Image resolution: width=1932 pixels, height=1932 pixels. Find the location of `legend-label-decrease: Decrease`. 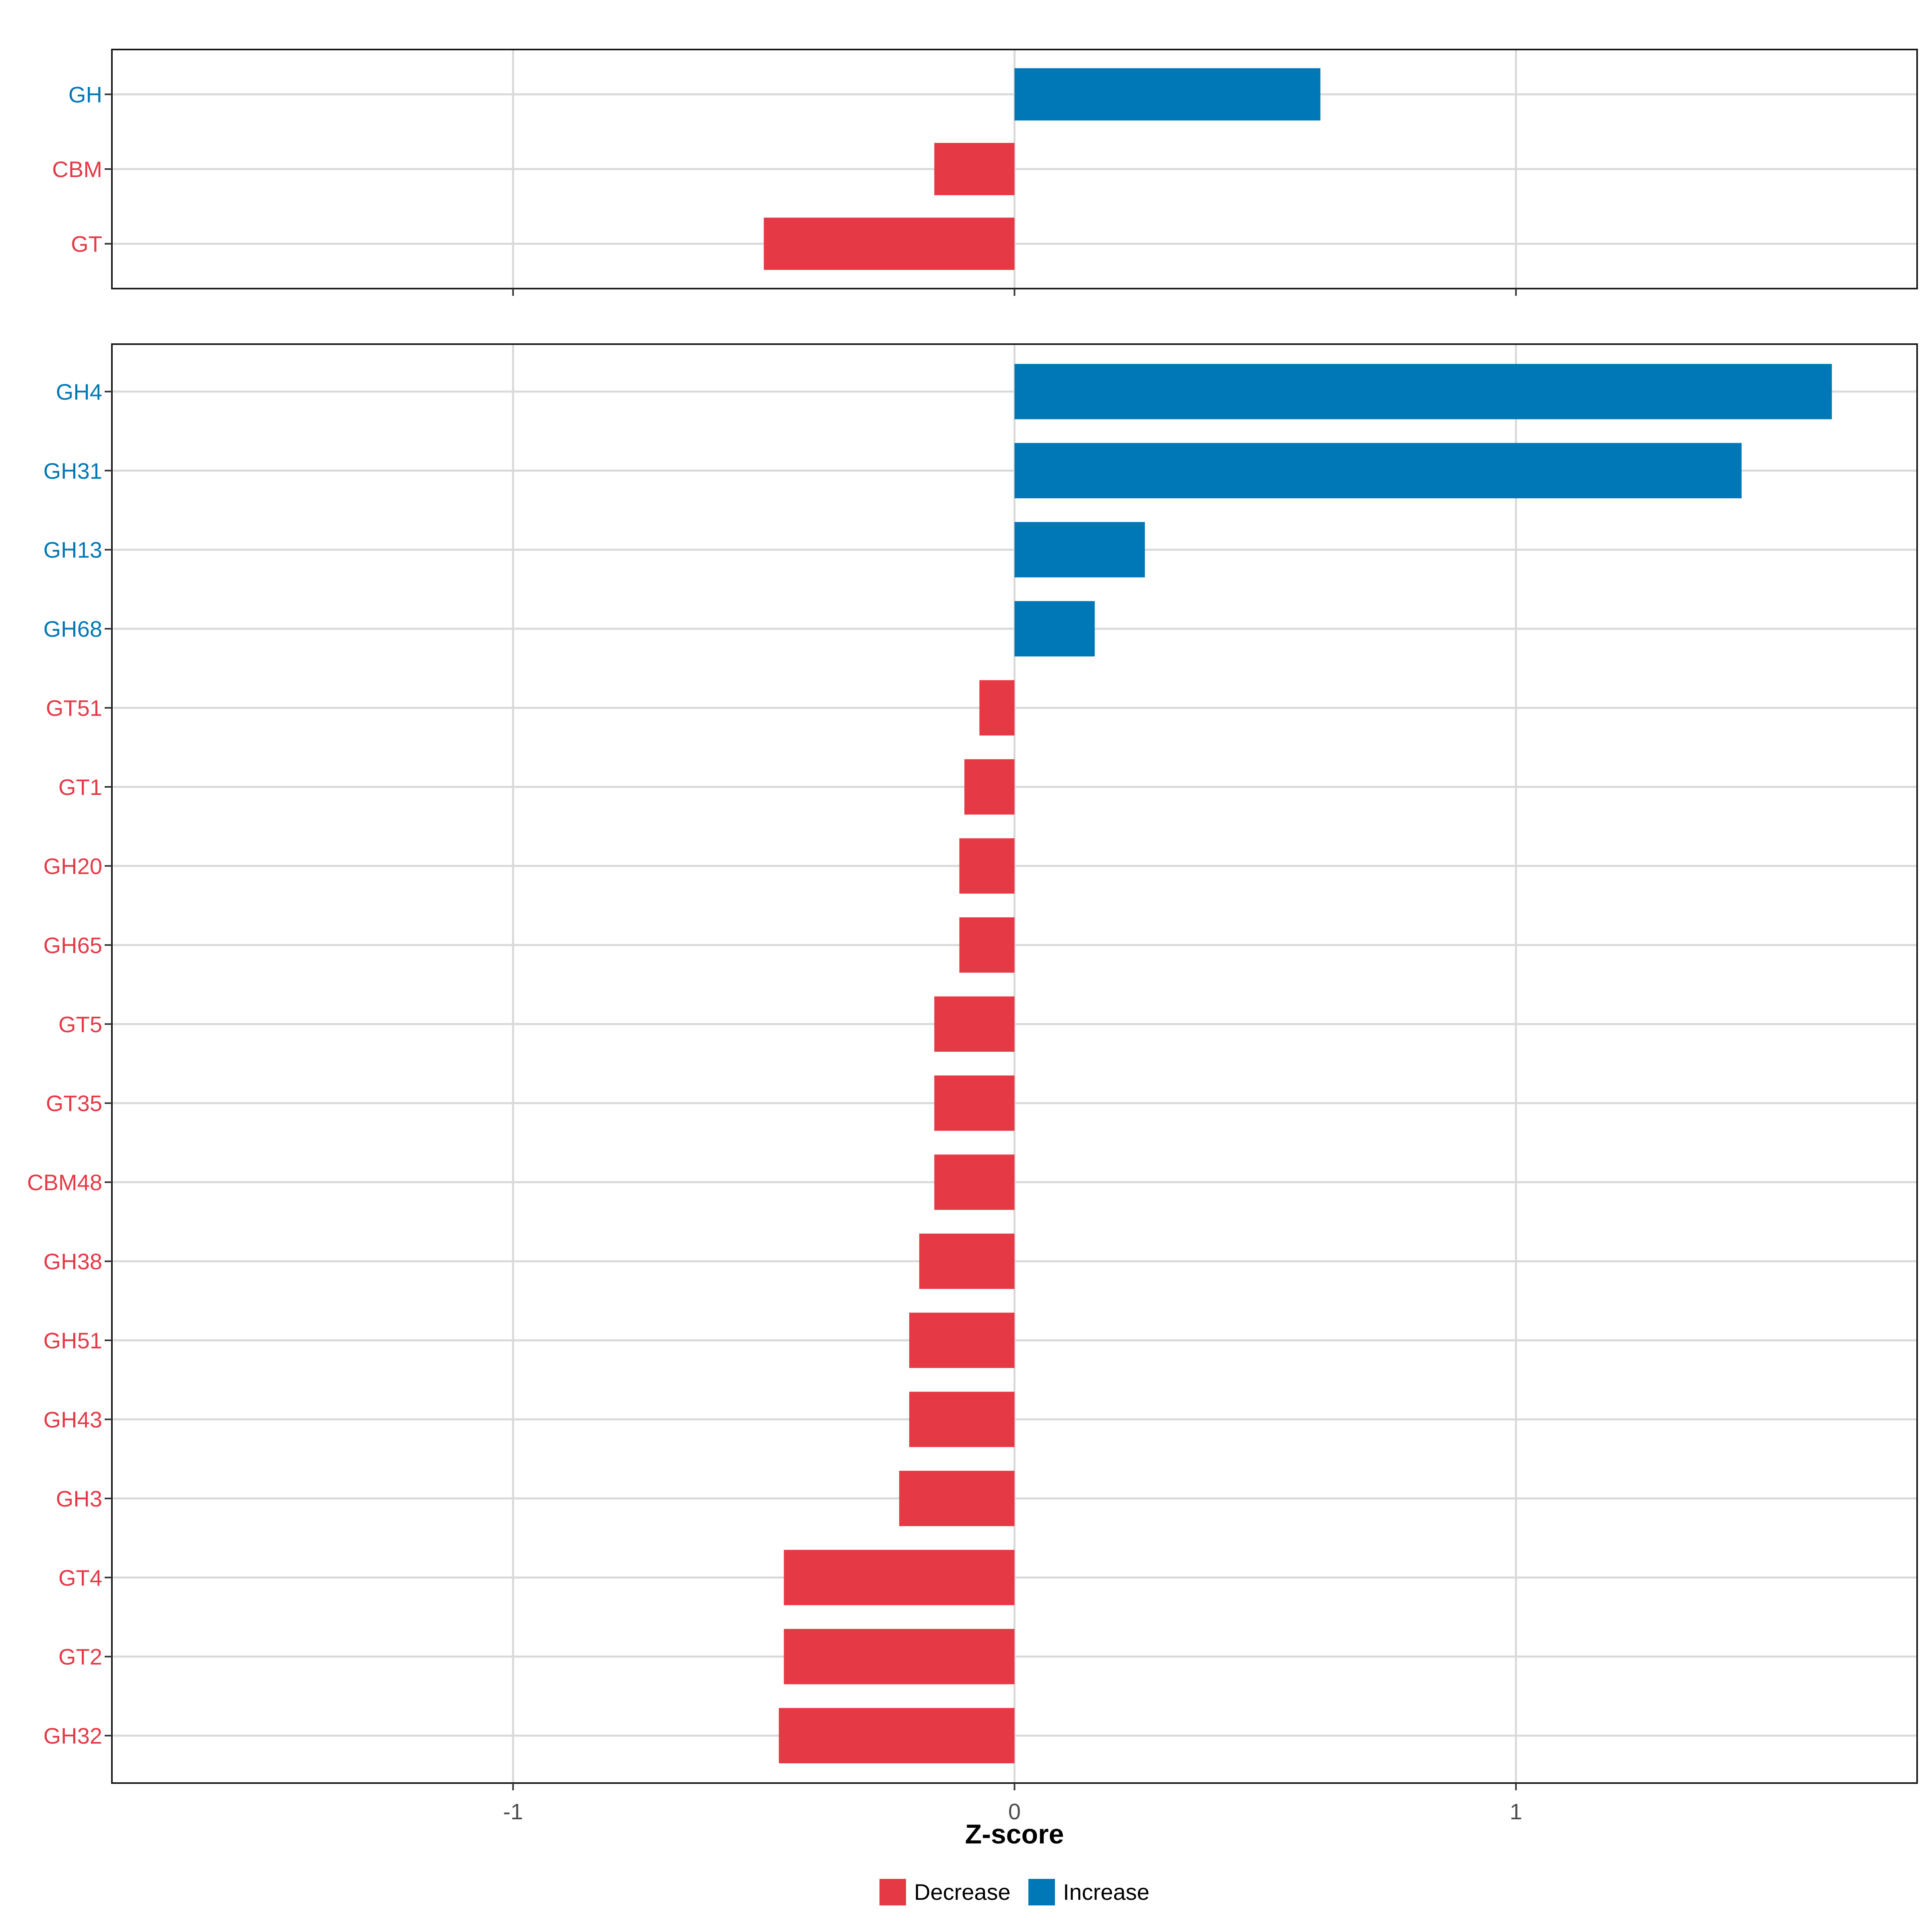

legend-label-decrease: Decrease is located at coordinates (962, 1892).